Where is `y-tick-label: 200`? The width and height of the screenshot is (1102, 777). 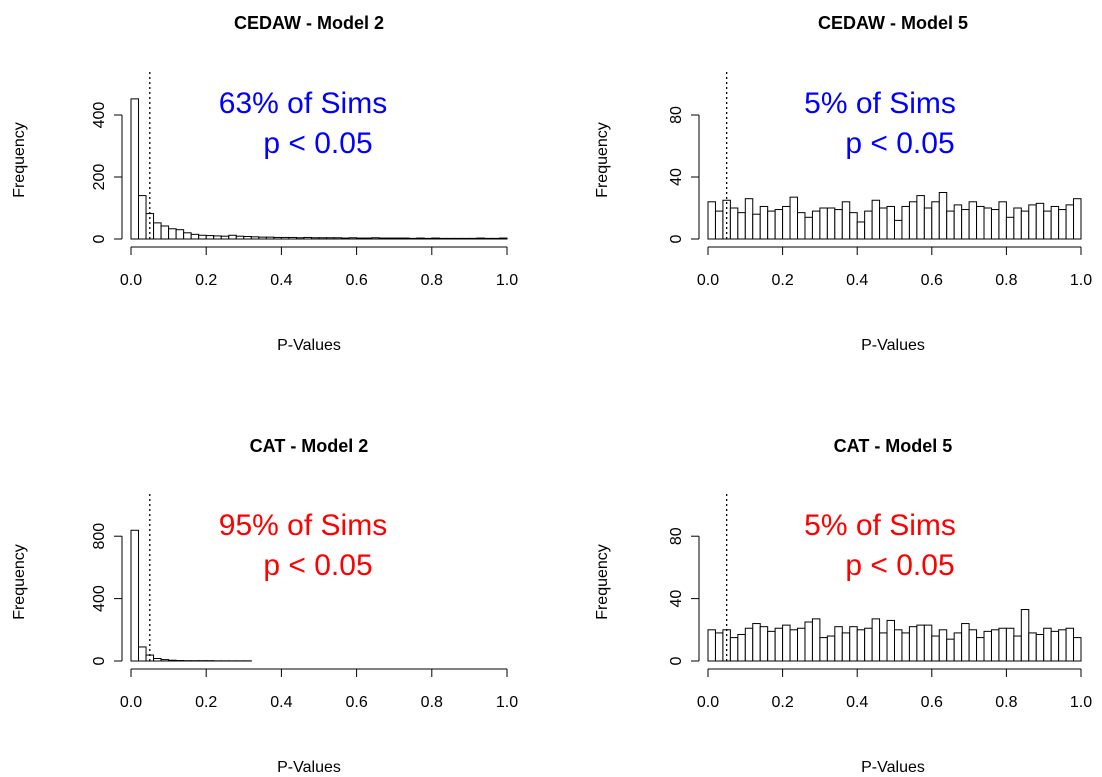 y-tick-label: 200 is located at coordinates (99, 177).